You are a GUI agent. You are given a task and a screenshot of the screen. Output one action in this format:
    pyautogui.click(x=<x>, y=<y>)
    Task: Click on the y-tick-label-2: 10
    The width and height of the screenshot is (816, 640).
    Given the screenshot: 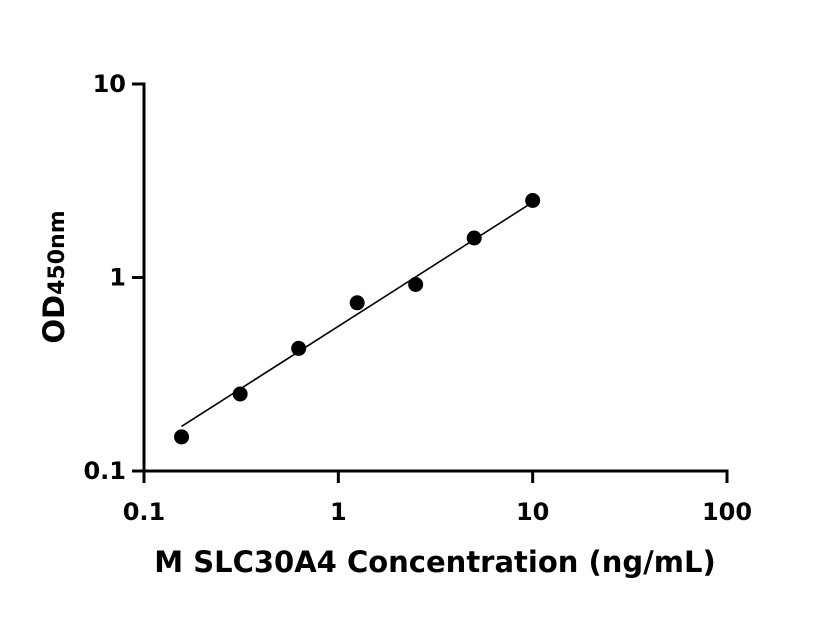 What is the action you would take?
    pyautogui.click(x=109, y=84)
    